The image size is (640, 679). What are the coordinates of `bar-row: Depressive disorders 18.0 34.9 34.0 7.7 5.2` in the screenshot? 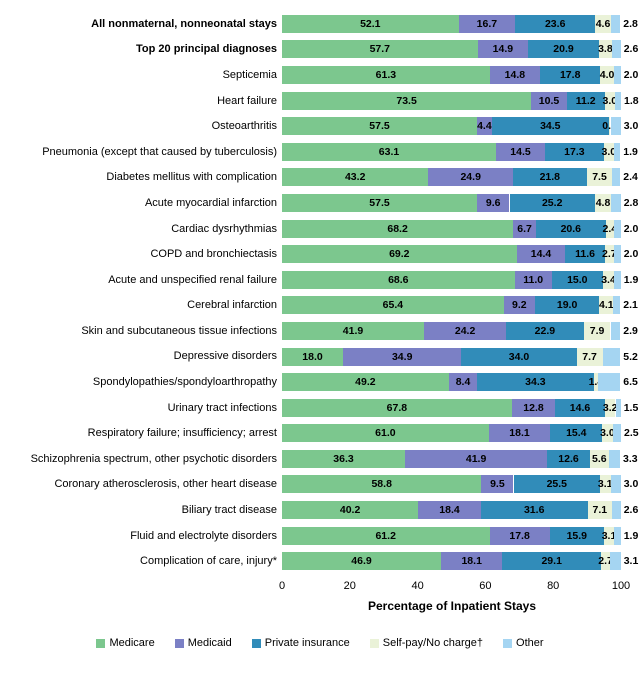 It's located at (320, 357).